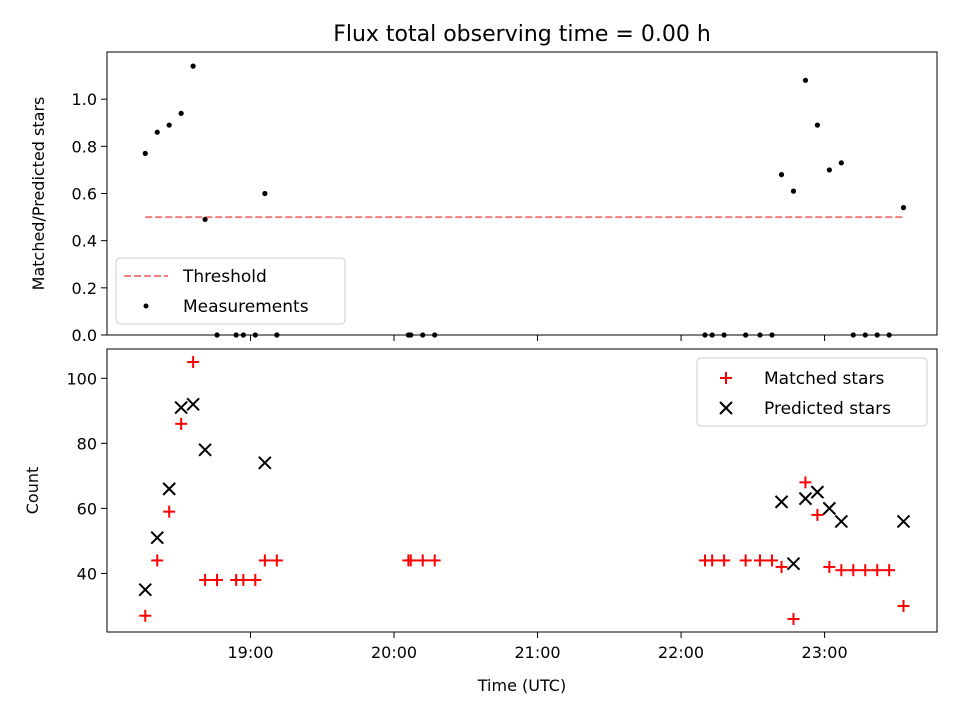 The height and width of the screenshot is (720, 960). Describe the element at coordinates (246, 307) in the screenshot. I see `legend-measurements-label: Measurements` at that location.